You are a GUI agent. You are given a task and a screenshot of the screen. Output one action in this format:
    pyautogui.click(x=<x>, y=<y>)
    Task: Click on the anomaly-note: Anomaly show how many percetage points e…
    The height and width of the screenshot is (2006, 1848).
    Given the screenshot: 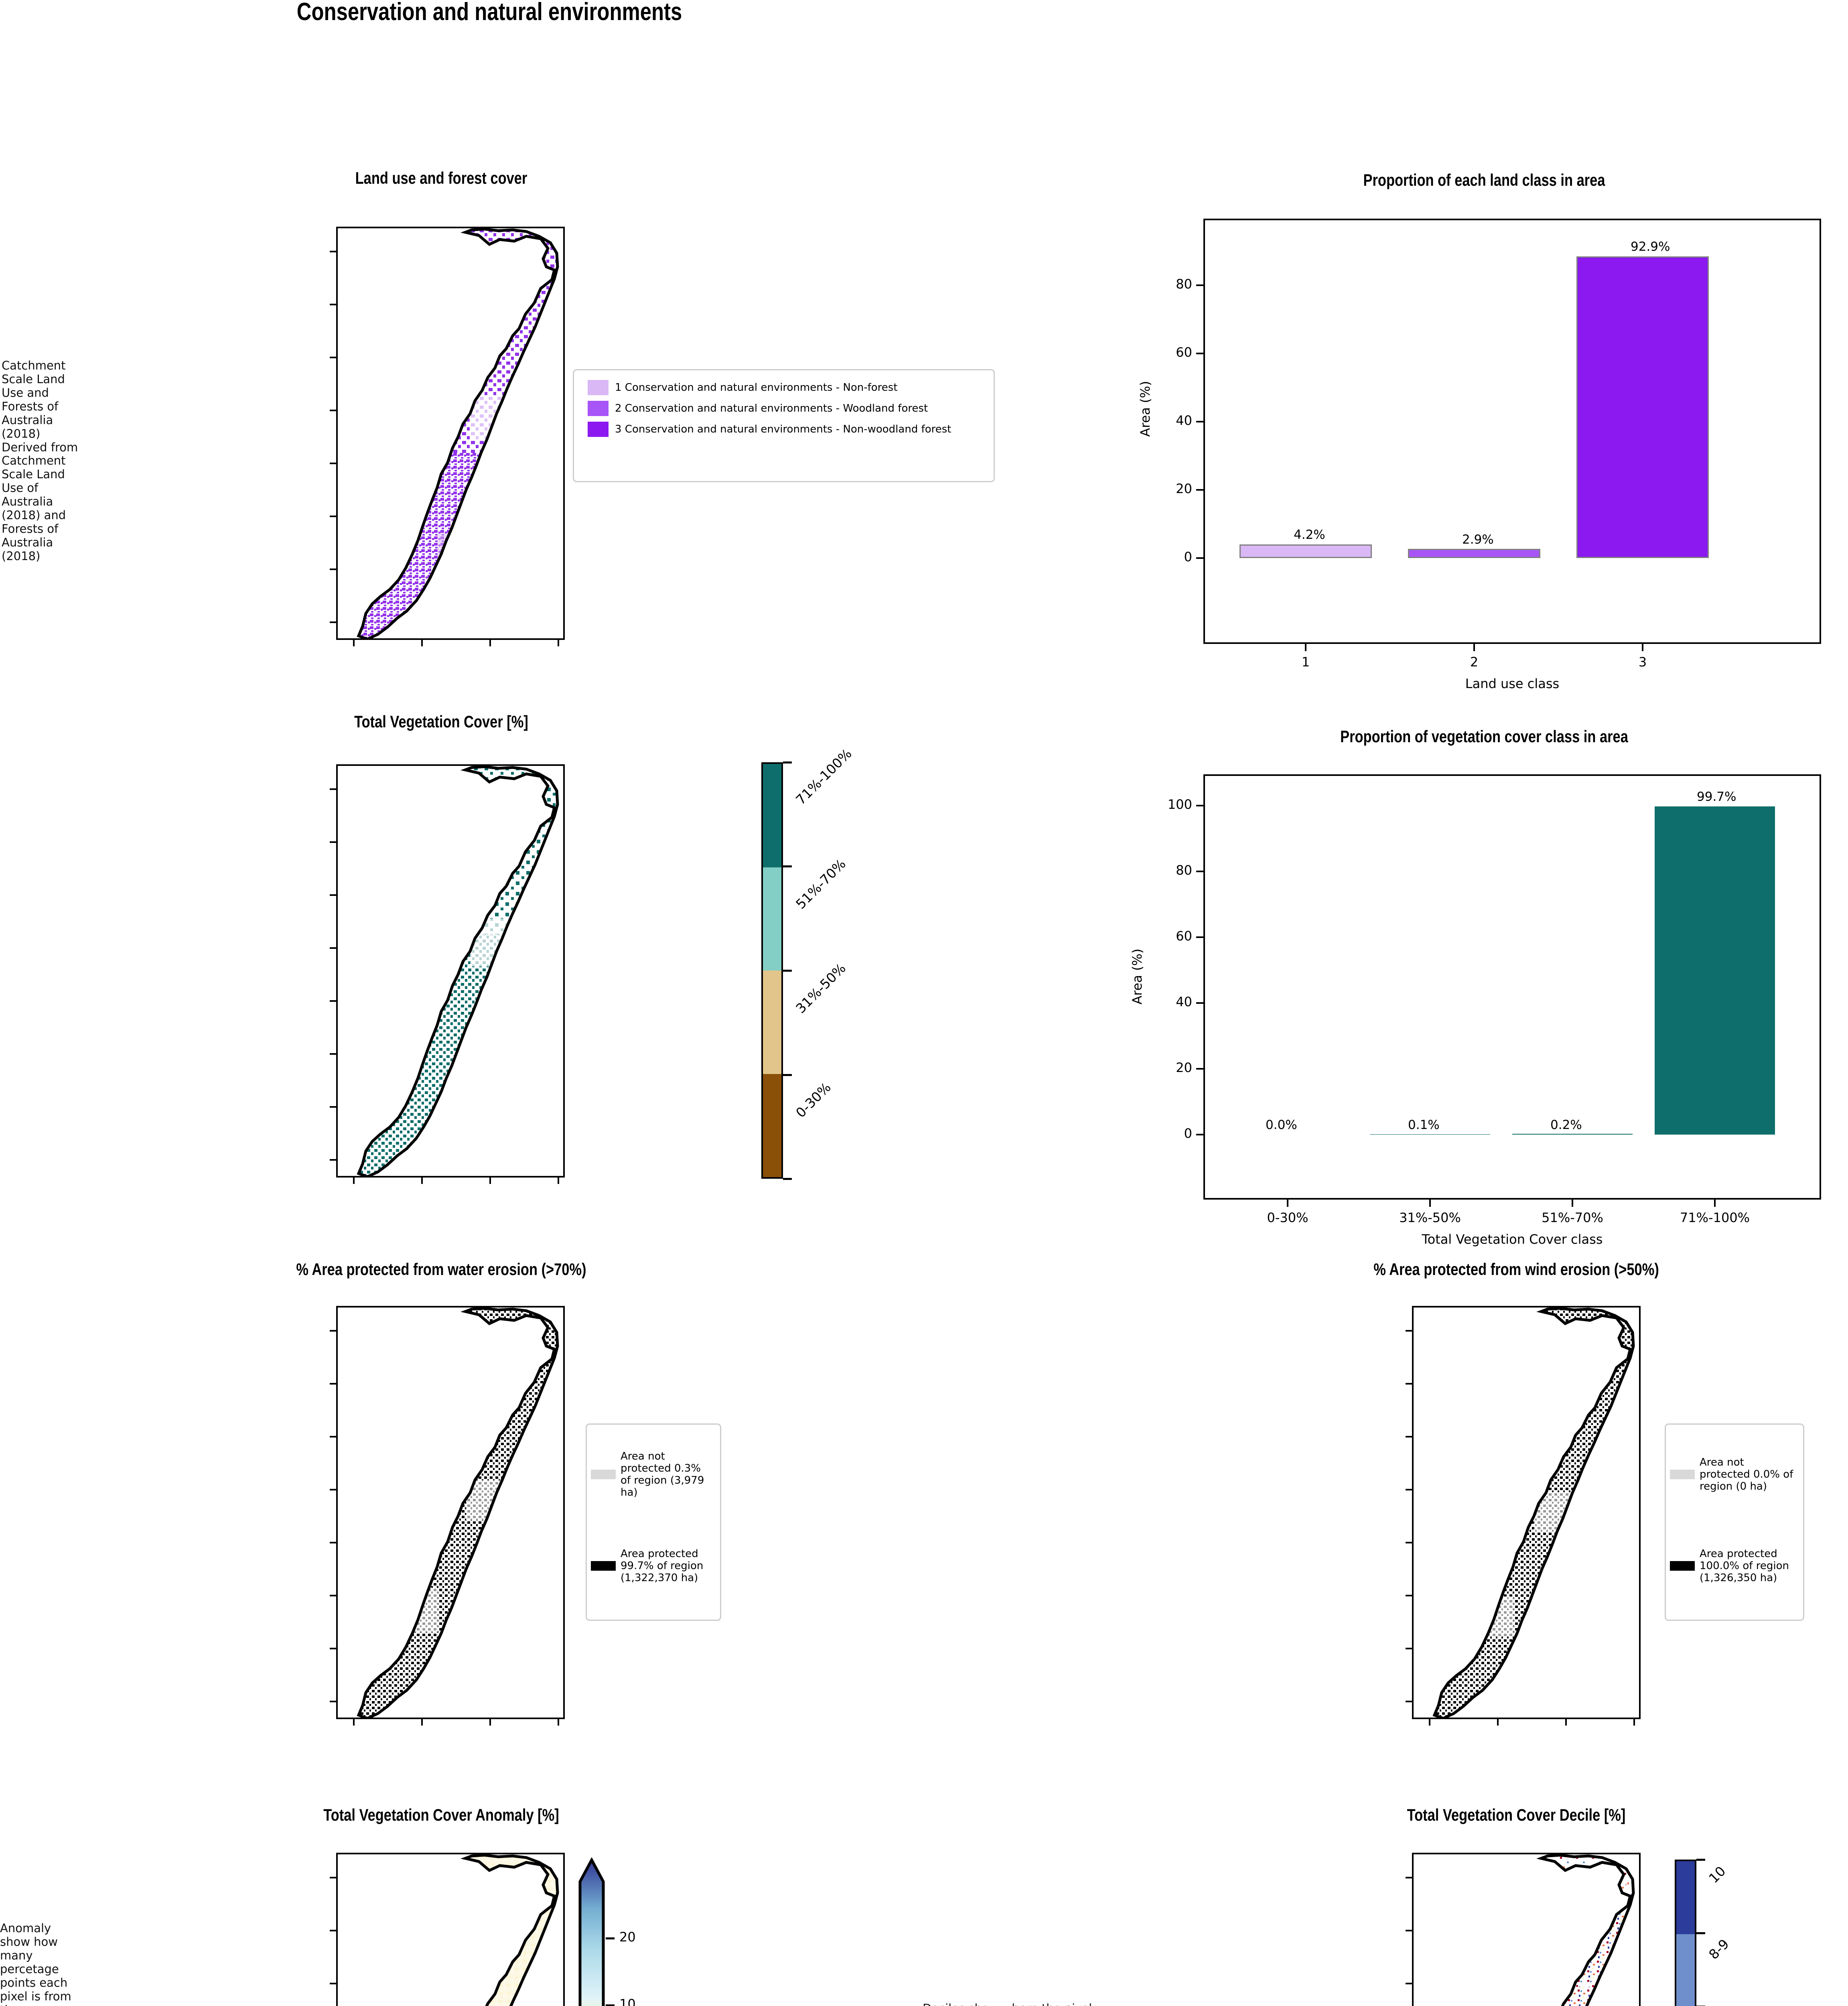 What is the action you would take?
    pyautogui.click(x=35, y=1963)
    